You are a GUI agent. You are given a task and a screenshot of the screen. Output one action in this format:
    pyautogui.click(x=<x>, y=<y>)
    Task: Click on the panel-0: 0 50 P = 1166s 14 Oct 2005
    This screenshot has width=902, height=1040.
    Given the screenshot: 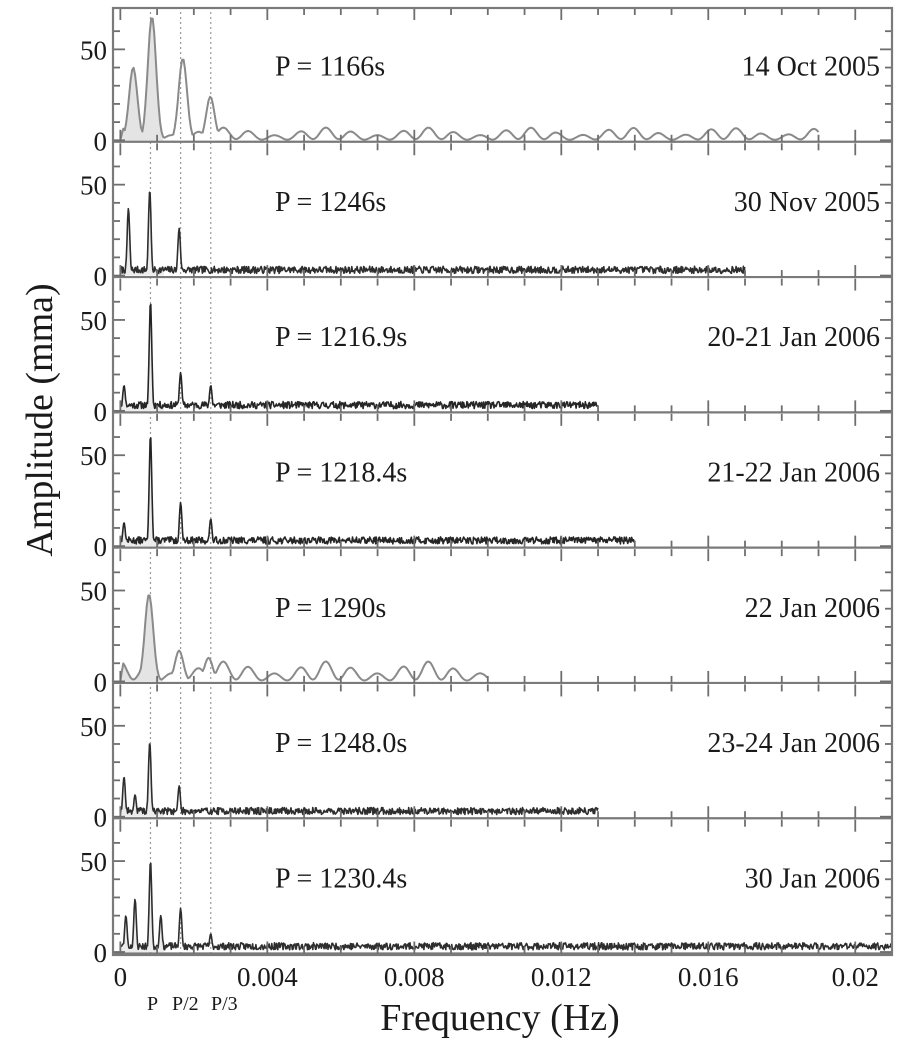 What is the action you would take?
    pyautogui.click(x=486, y=82)
    